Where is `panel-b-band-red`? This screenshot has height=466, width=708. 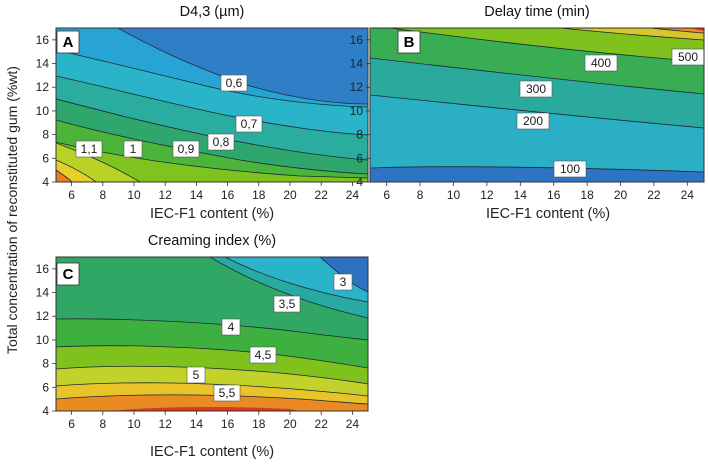 panel-b-band-red is located at coordinates (697, 29).